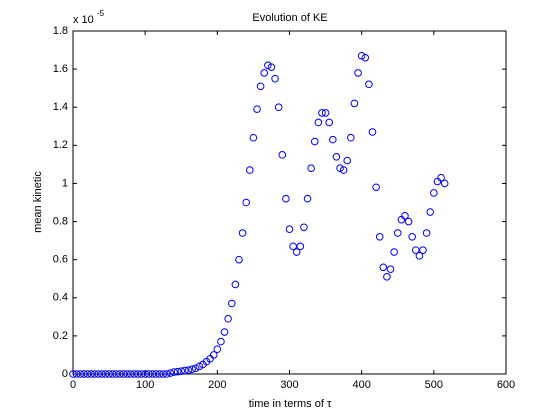 The image size is (560, 420). I want to click on y-tick-label: 1, so click(65, 183).